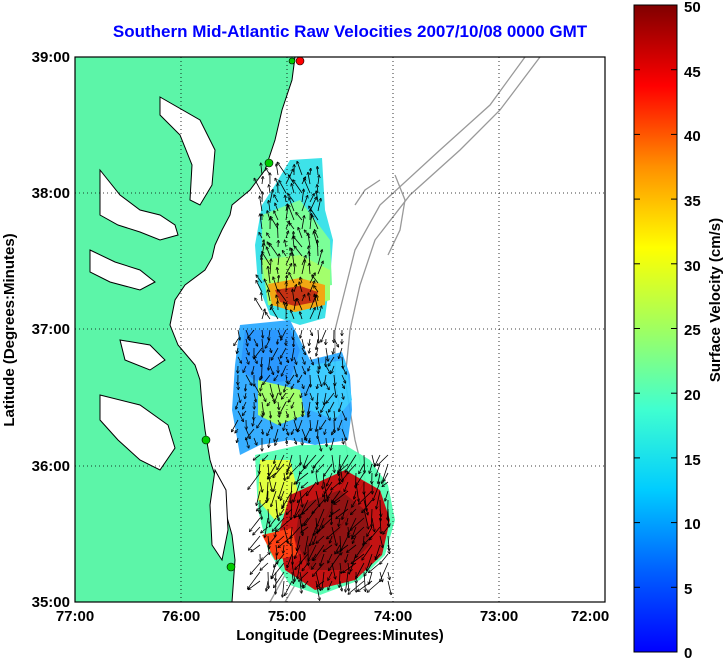 The width and height of the screenshot is (724, 659). What do you see at coordinates (692, 136) in the screenshot?
I see `colorbar-tick-label: 40` at bounding box center [692, 136].